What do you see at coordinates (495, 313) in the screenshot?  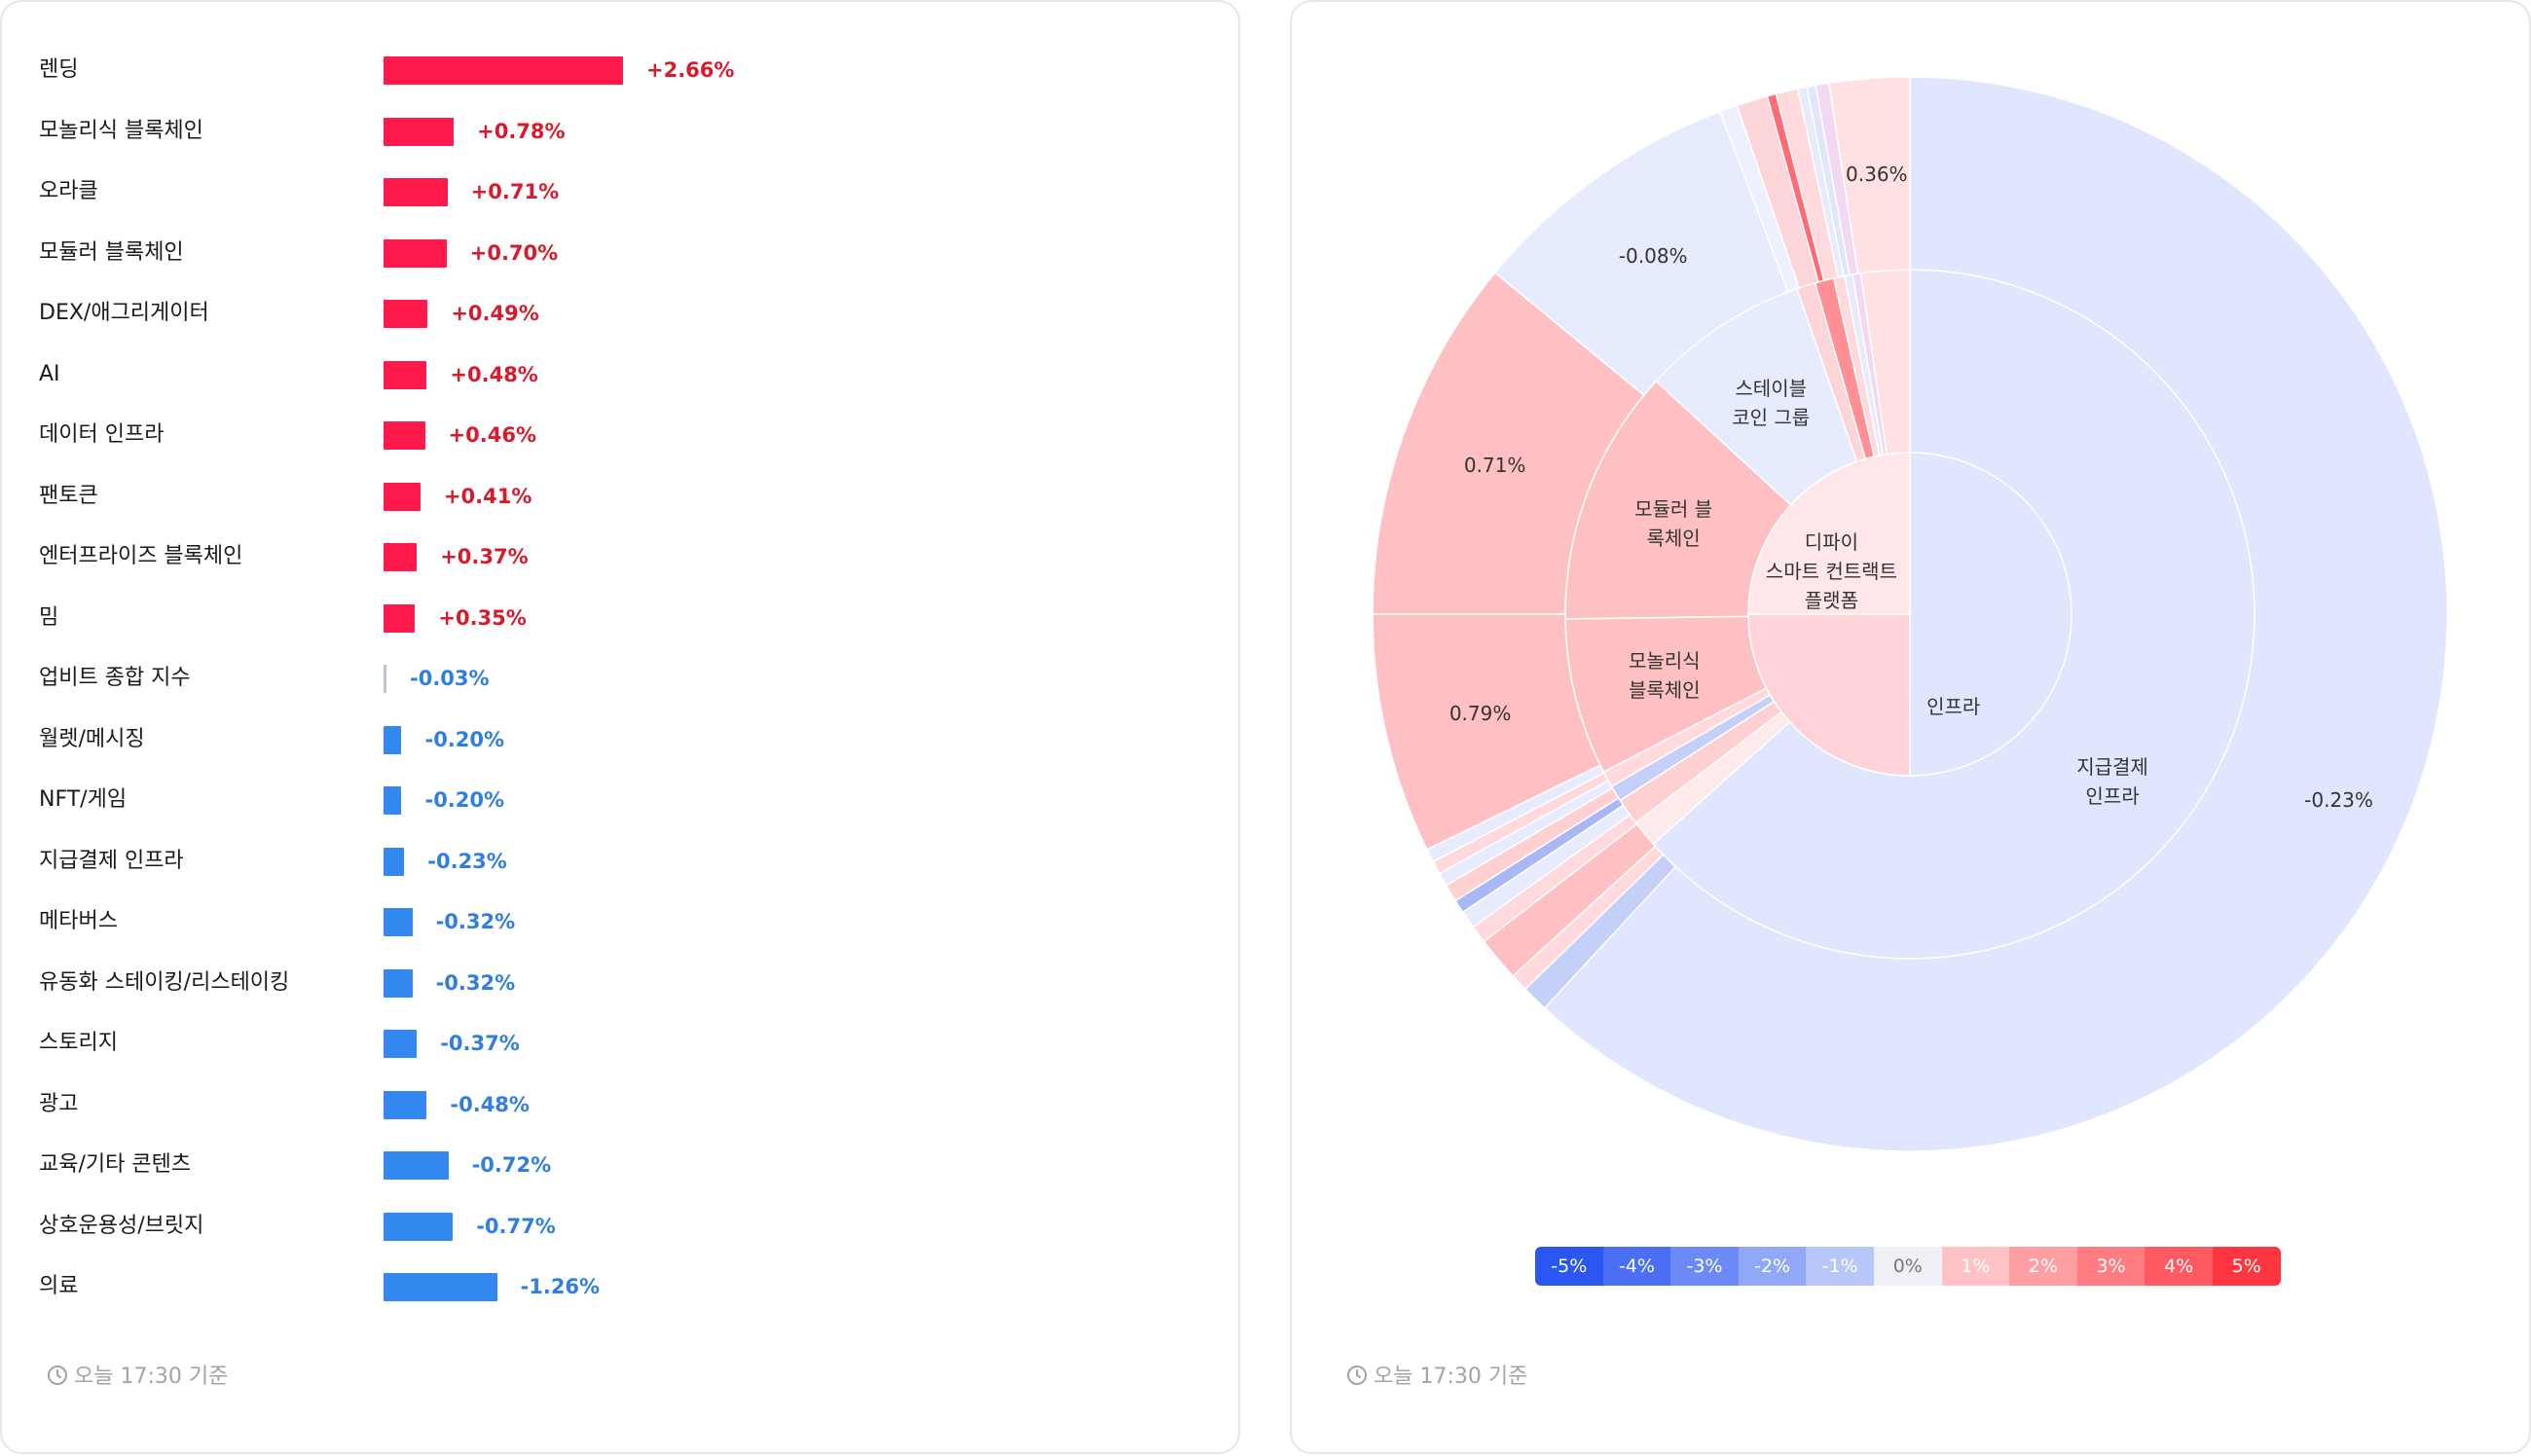 I see `value-label: +0.49%` at bounding box center [495, 313].